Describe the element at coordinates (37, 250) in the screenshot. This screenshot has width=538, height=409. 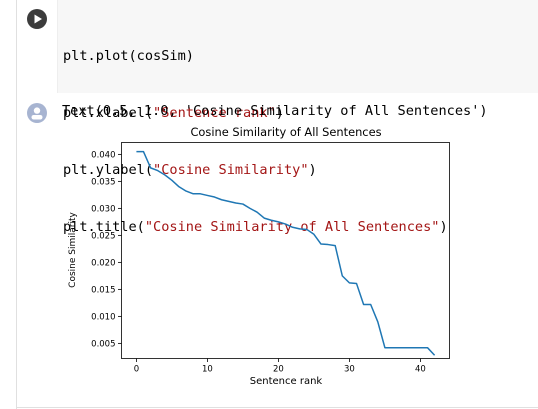
I see `output-gutter` at that location.